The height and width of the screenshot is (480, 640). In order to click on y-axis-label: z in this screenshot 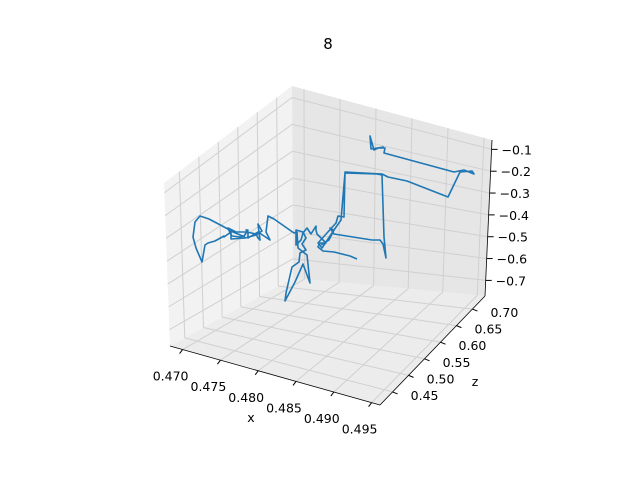, I will do `click(475, 381)`.